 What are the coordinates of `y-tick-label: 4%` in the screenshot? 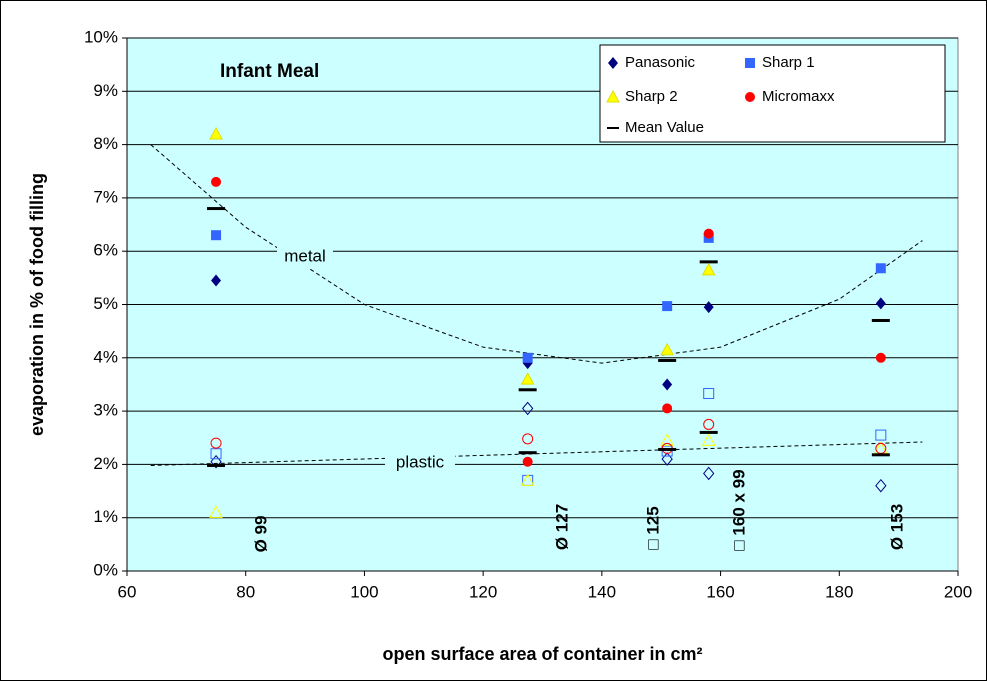 It's located at (105, 356).